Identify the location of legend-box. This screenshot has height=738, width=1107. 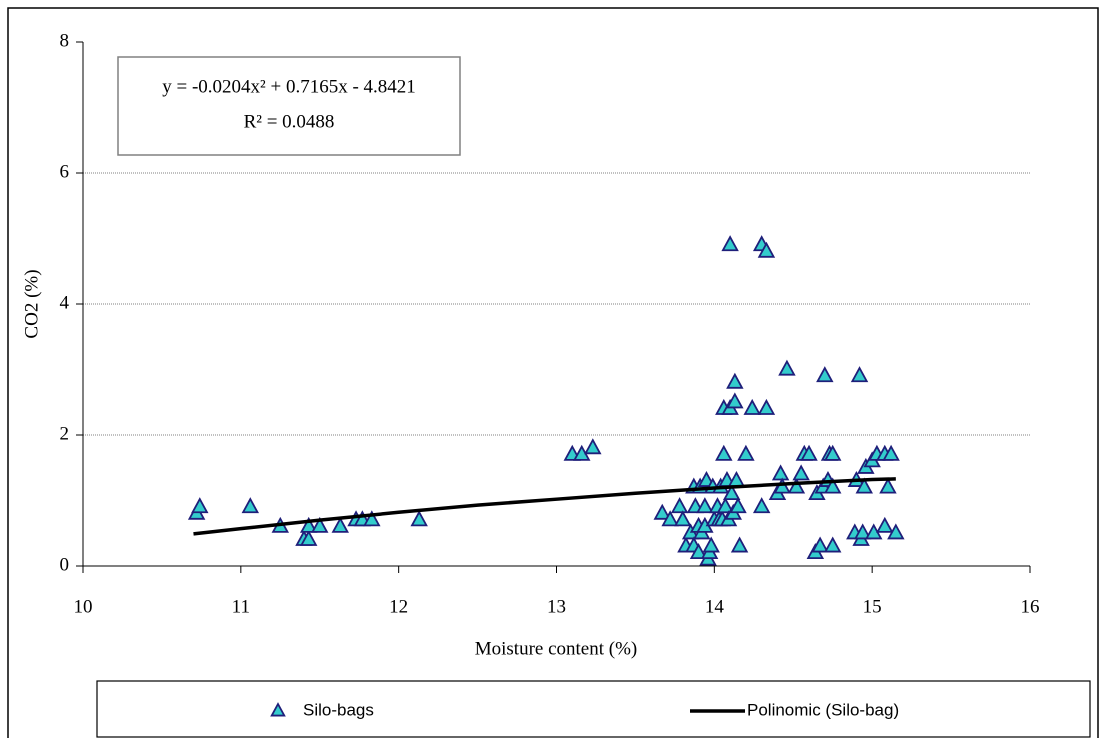
(593, 709).